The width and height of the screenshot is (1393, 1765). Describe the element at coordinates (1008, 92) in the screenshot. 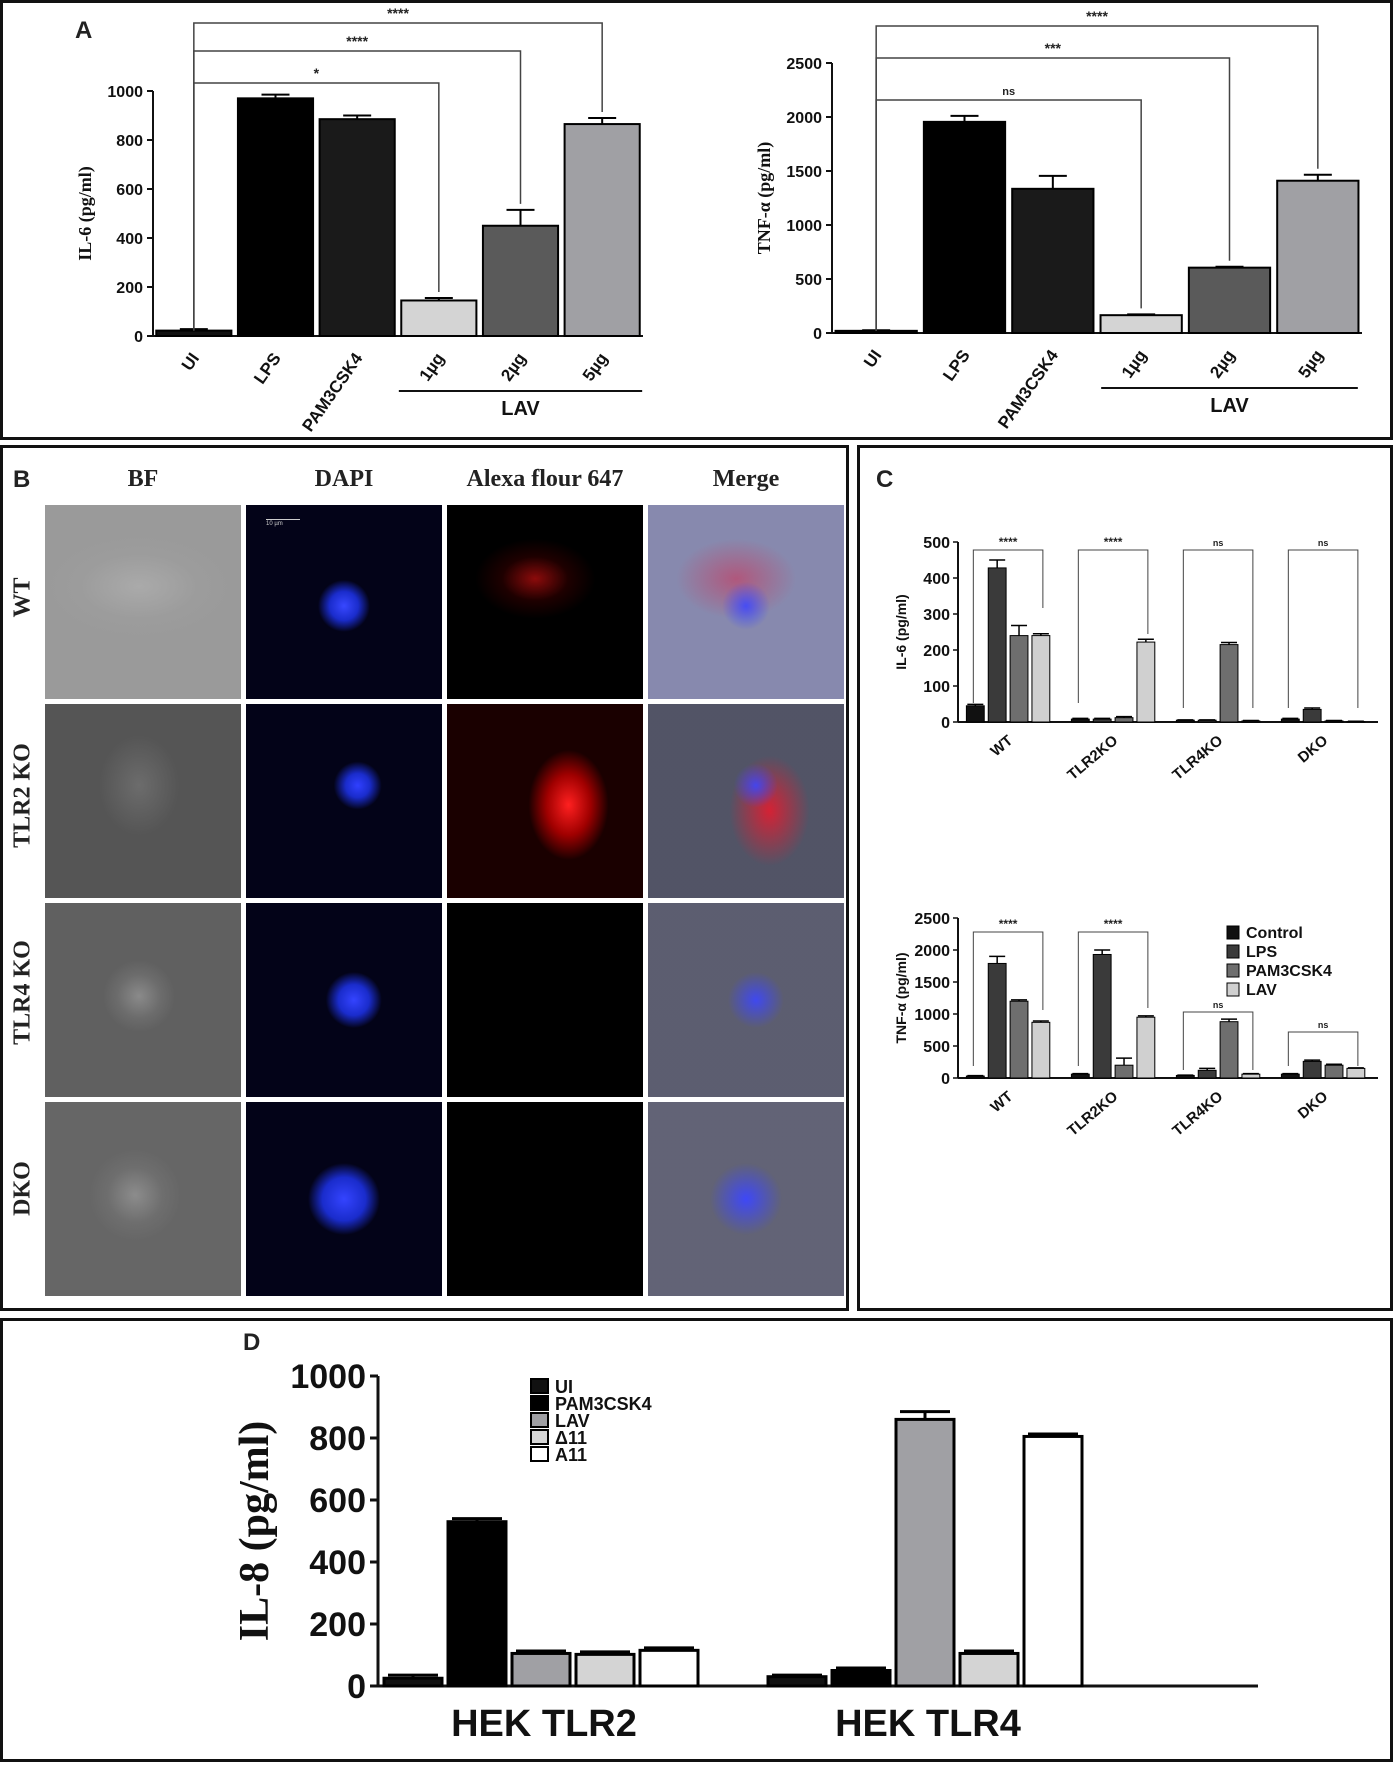

I see `significance-label: ns` at that location.